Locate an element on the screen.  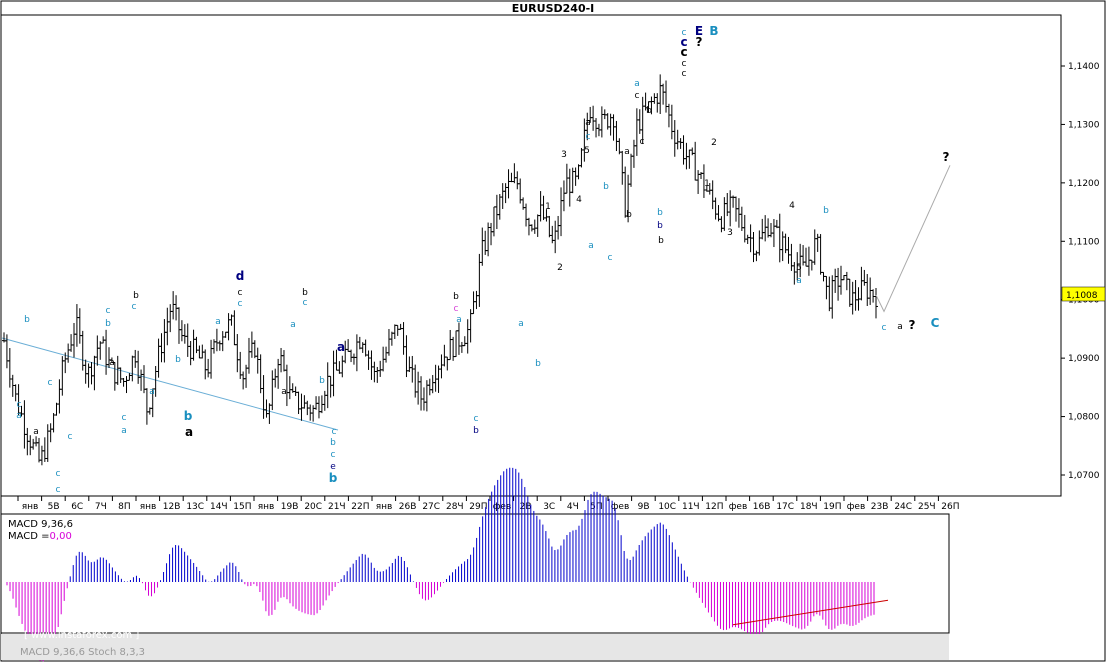
channel-line is located at coordinates (170, 384).